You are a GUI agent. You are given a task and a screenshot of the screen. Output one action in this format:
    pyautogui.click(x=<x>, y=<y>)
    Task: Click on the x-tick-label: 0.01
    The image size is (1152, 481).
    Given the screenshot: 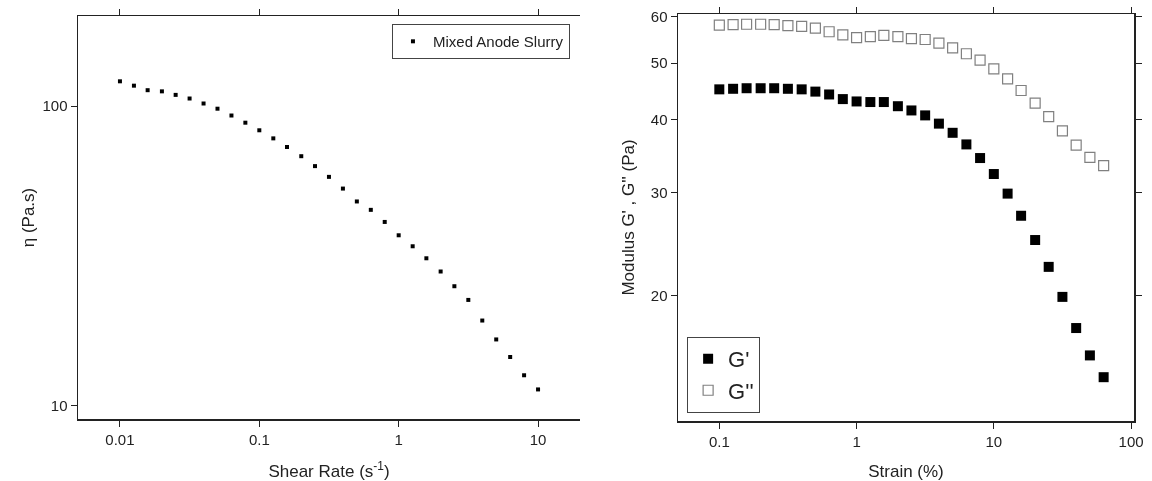 What is the action you would take?
    pyautogui.click(x=120, y=439)
    